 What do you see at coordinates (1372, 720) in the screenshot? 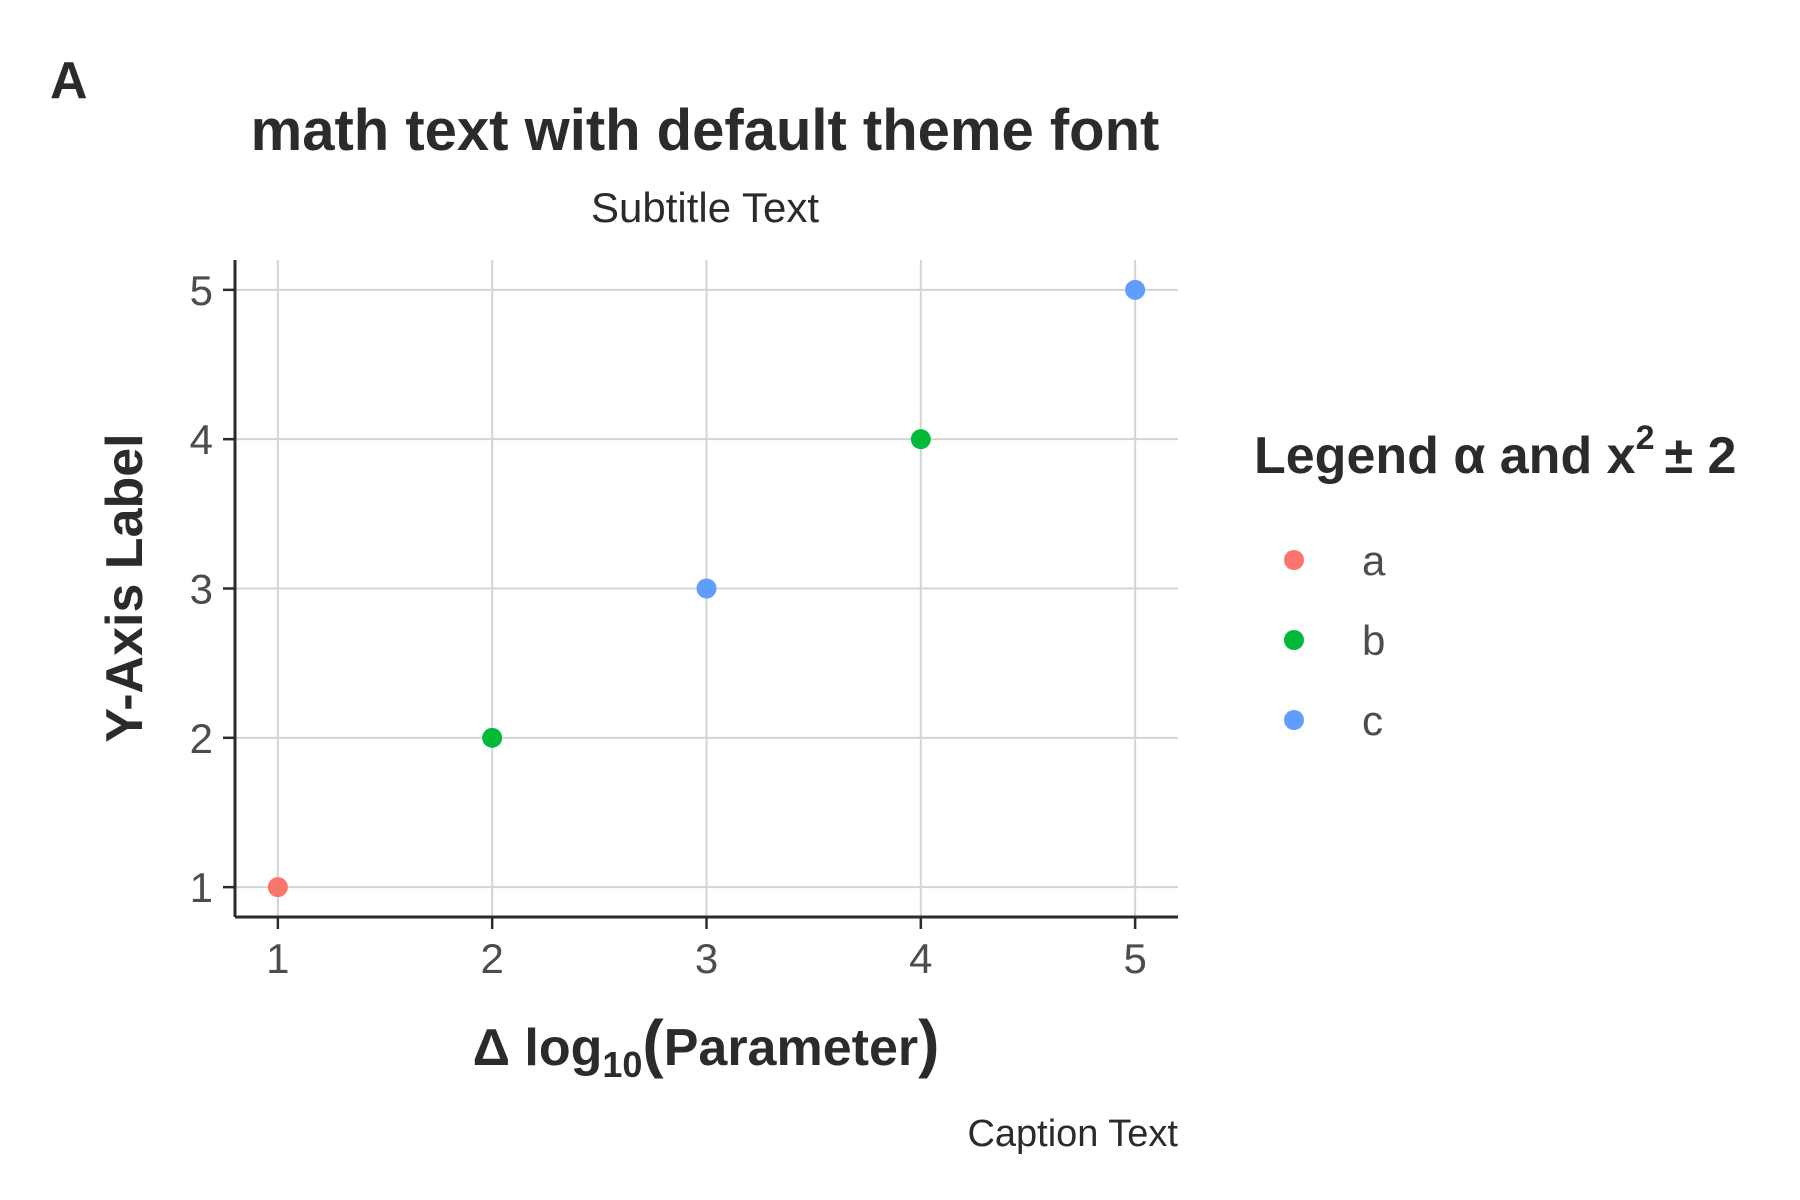
I see `legend-label-c: c` at bounding box center [1372, 720].